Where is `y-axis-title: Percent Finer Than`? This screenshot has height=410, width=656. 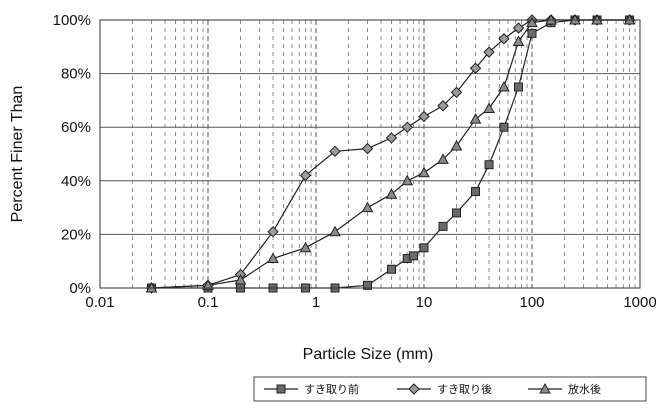 y-axis-title: Percent Finer Than is located at coordinates (17, 154).